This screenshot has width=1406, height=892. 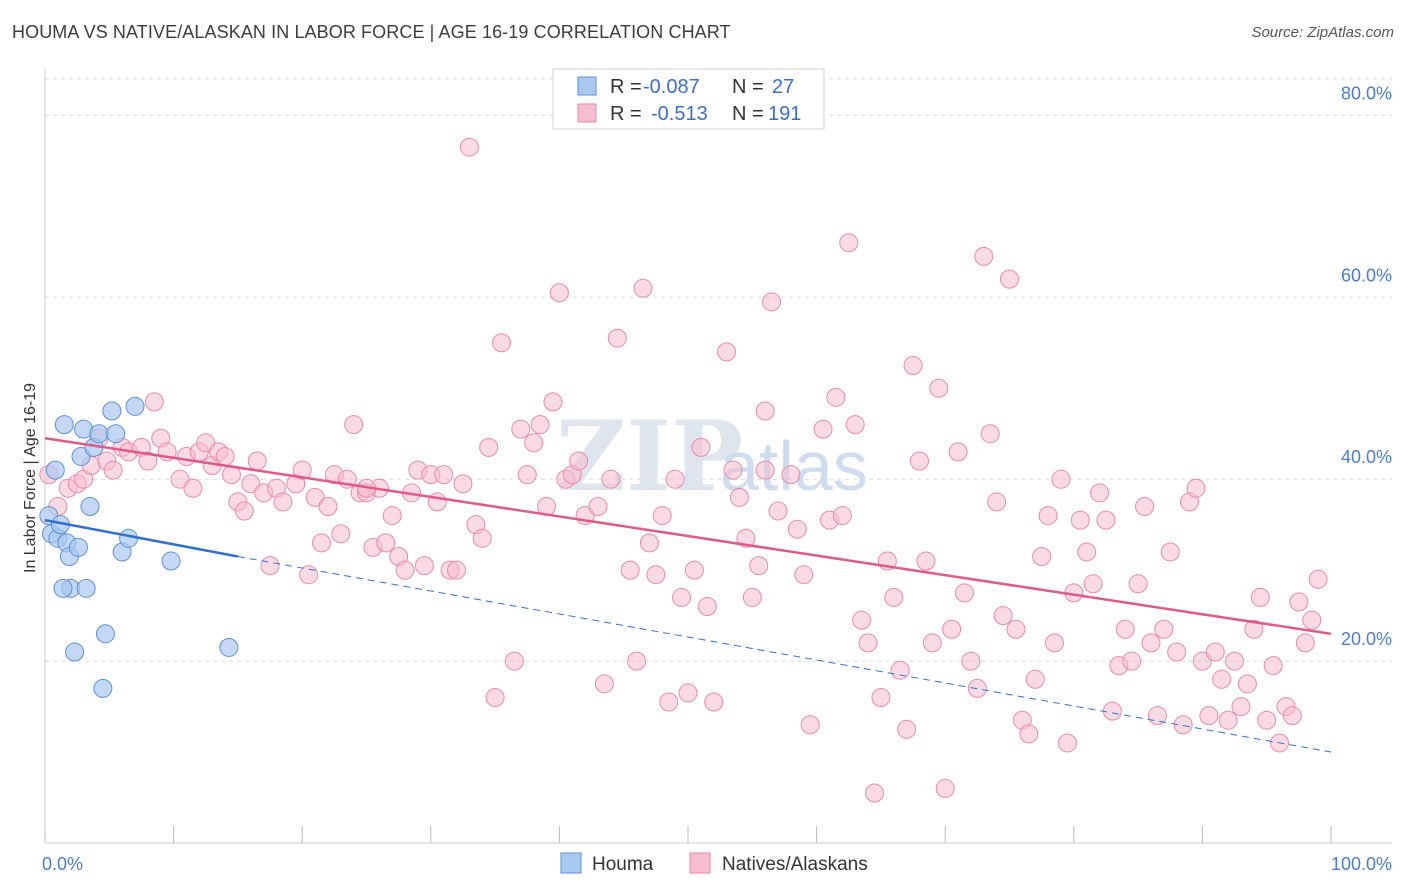 What do you see at coordinates (679, 114) in the screenshot?
I see `legend-r-value-natives: -0.513` at bounding box center [679, 114].